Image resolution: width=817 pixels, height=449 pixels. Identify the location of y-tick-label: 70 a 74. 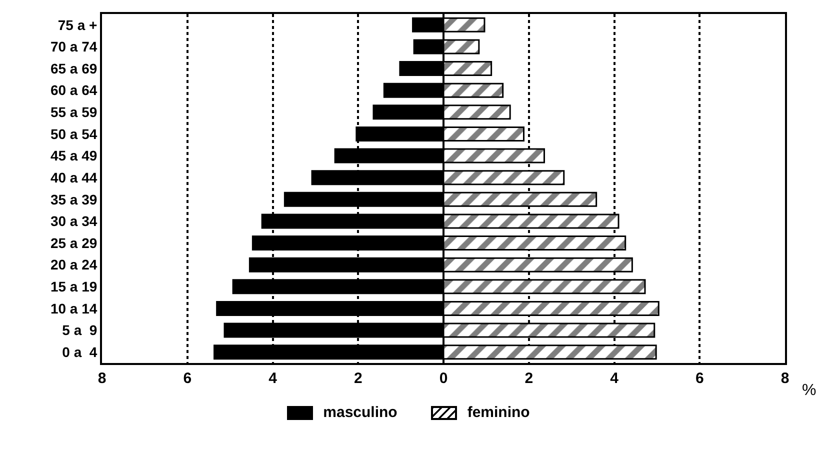
(74, 46).